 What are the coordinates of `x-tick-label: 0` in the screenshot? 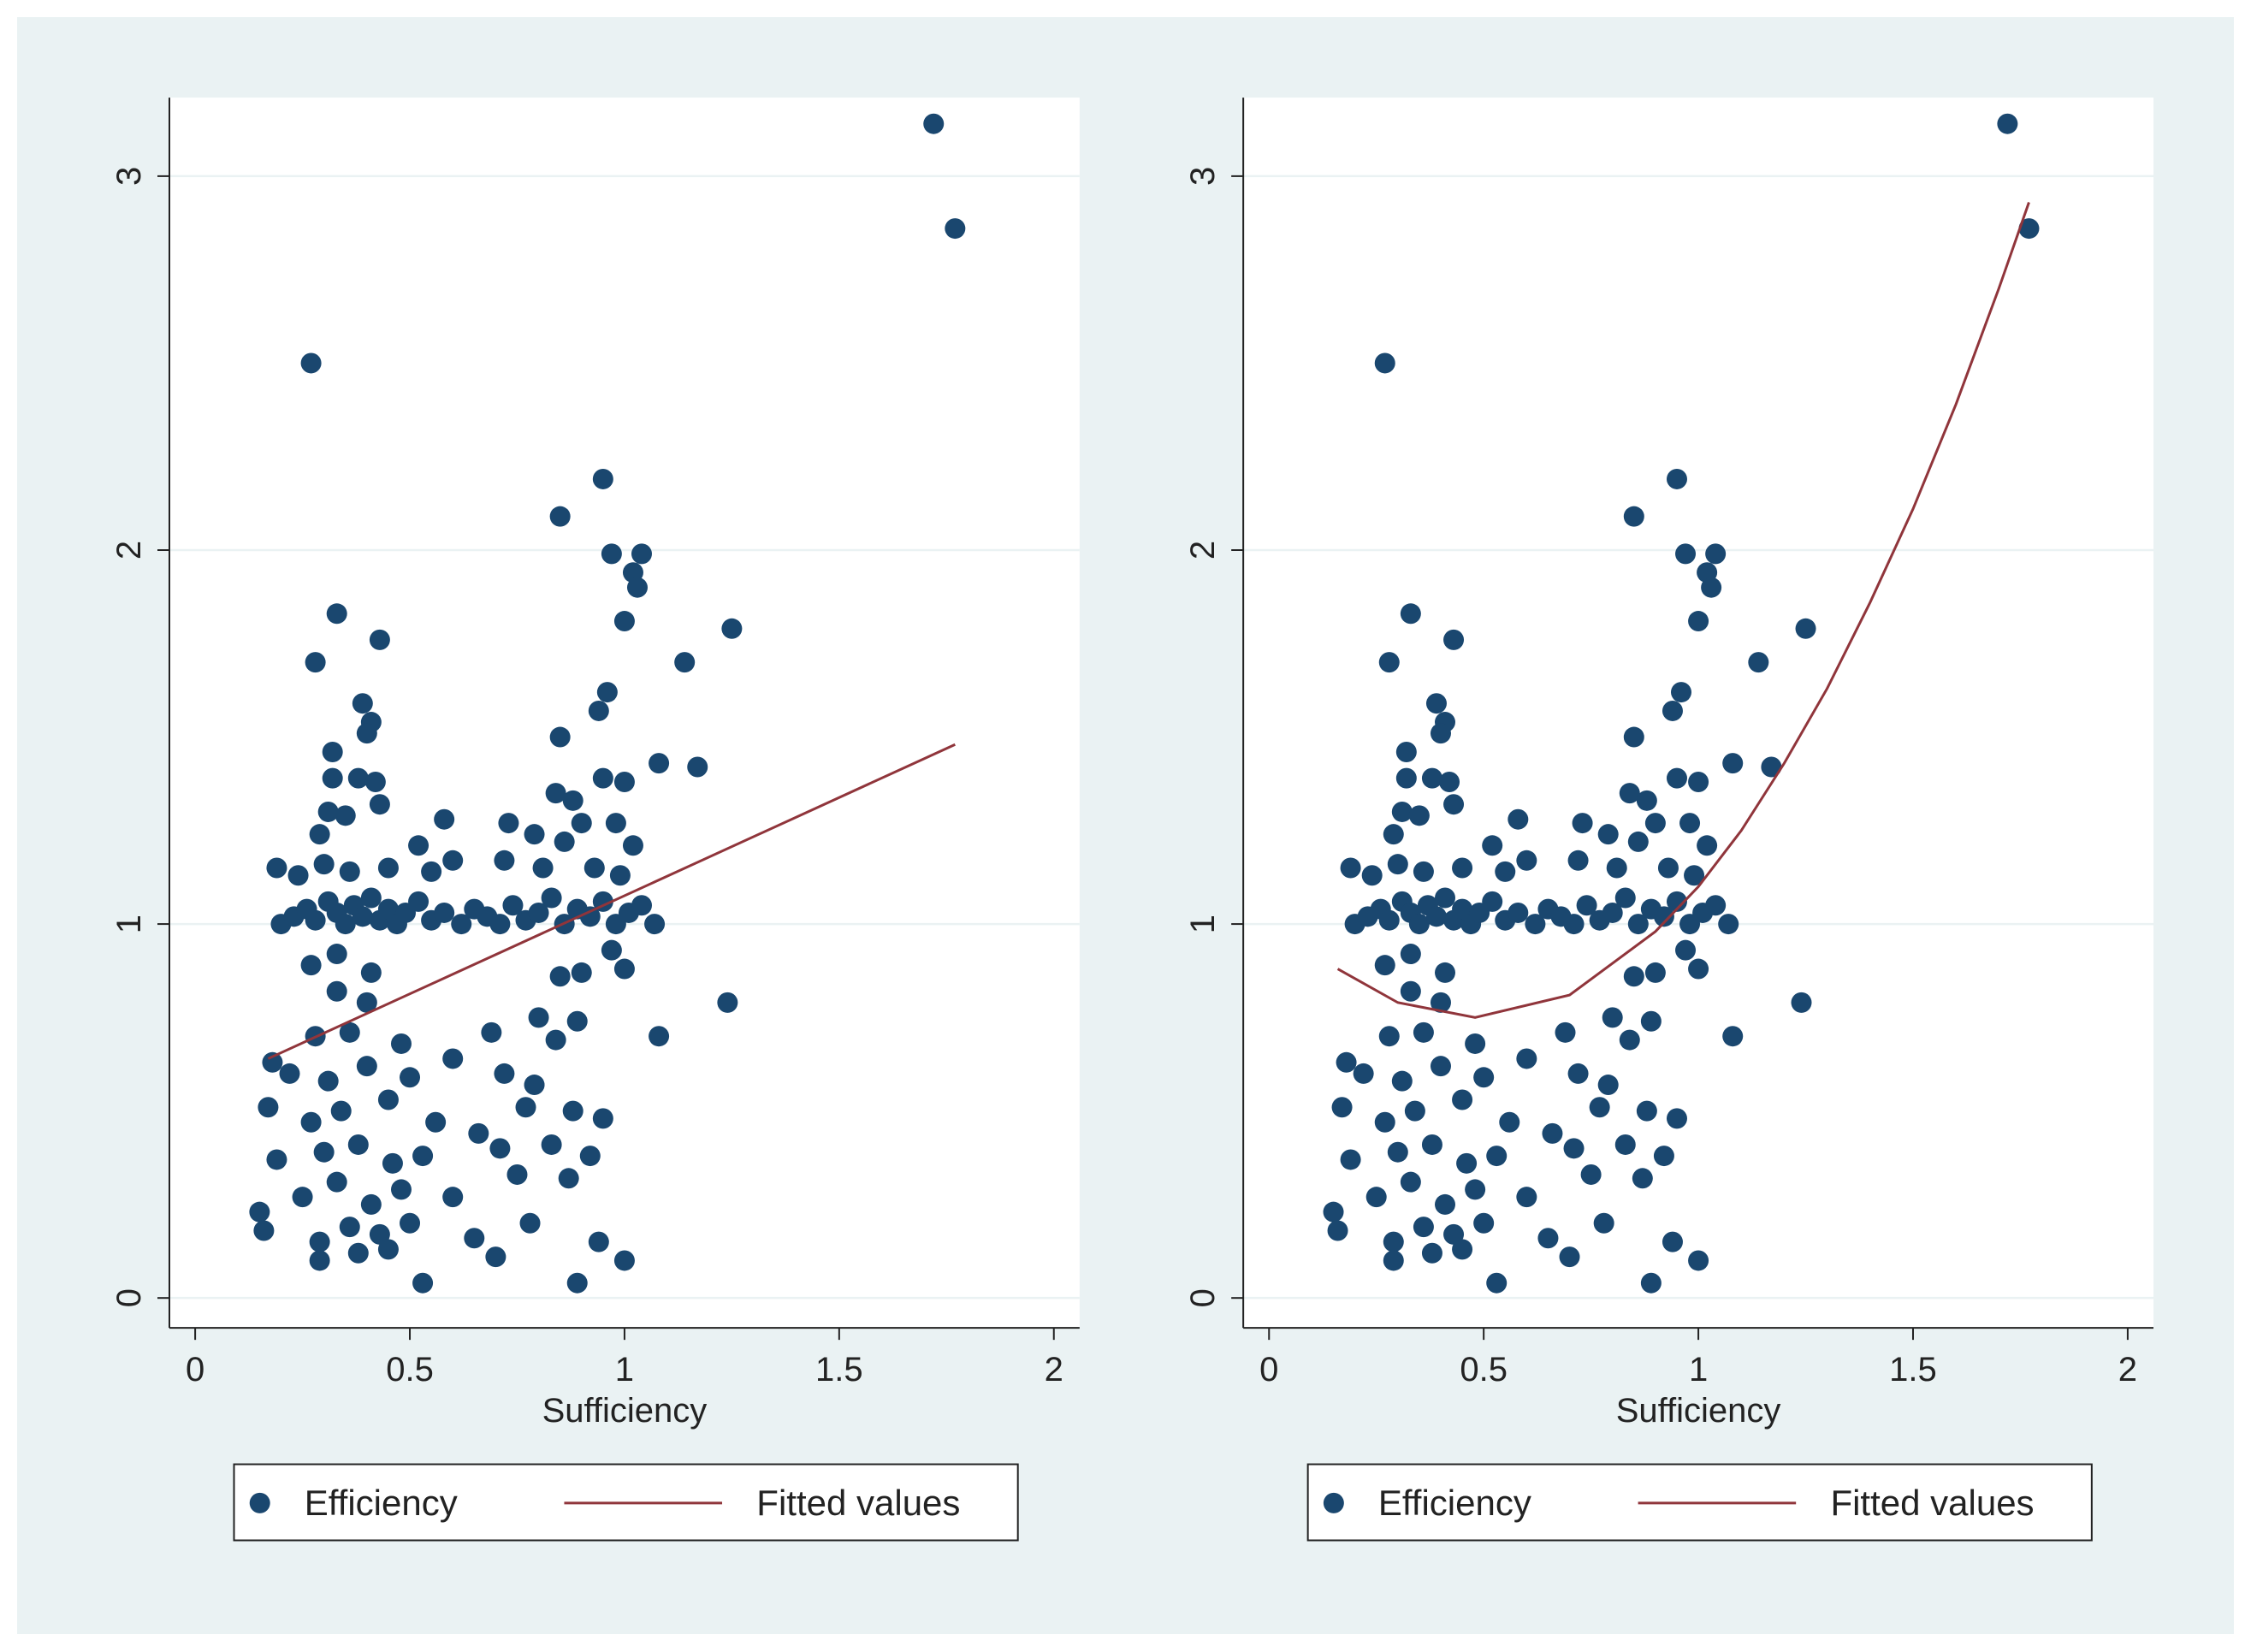 It's located at (1268, 1370).